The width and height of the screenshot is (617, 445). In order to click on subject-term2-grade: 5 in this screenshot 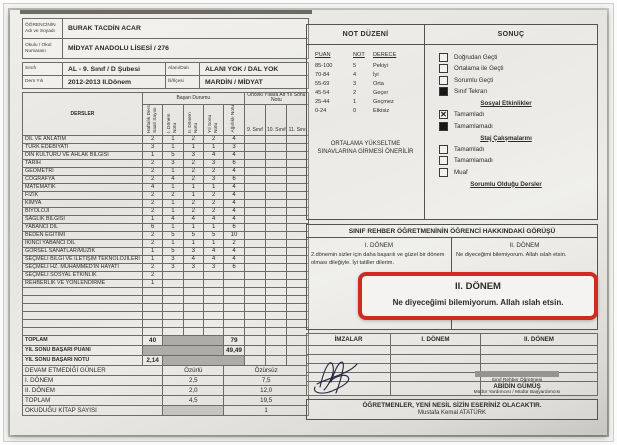, I will do `click(193, 235)`.